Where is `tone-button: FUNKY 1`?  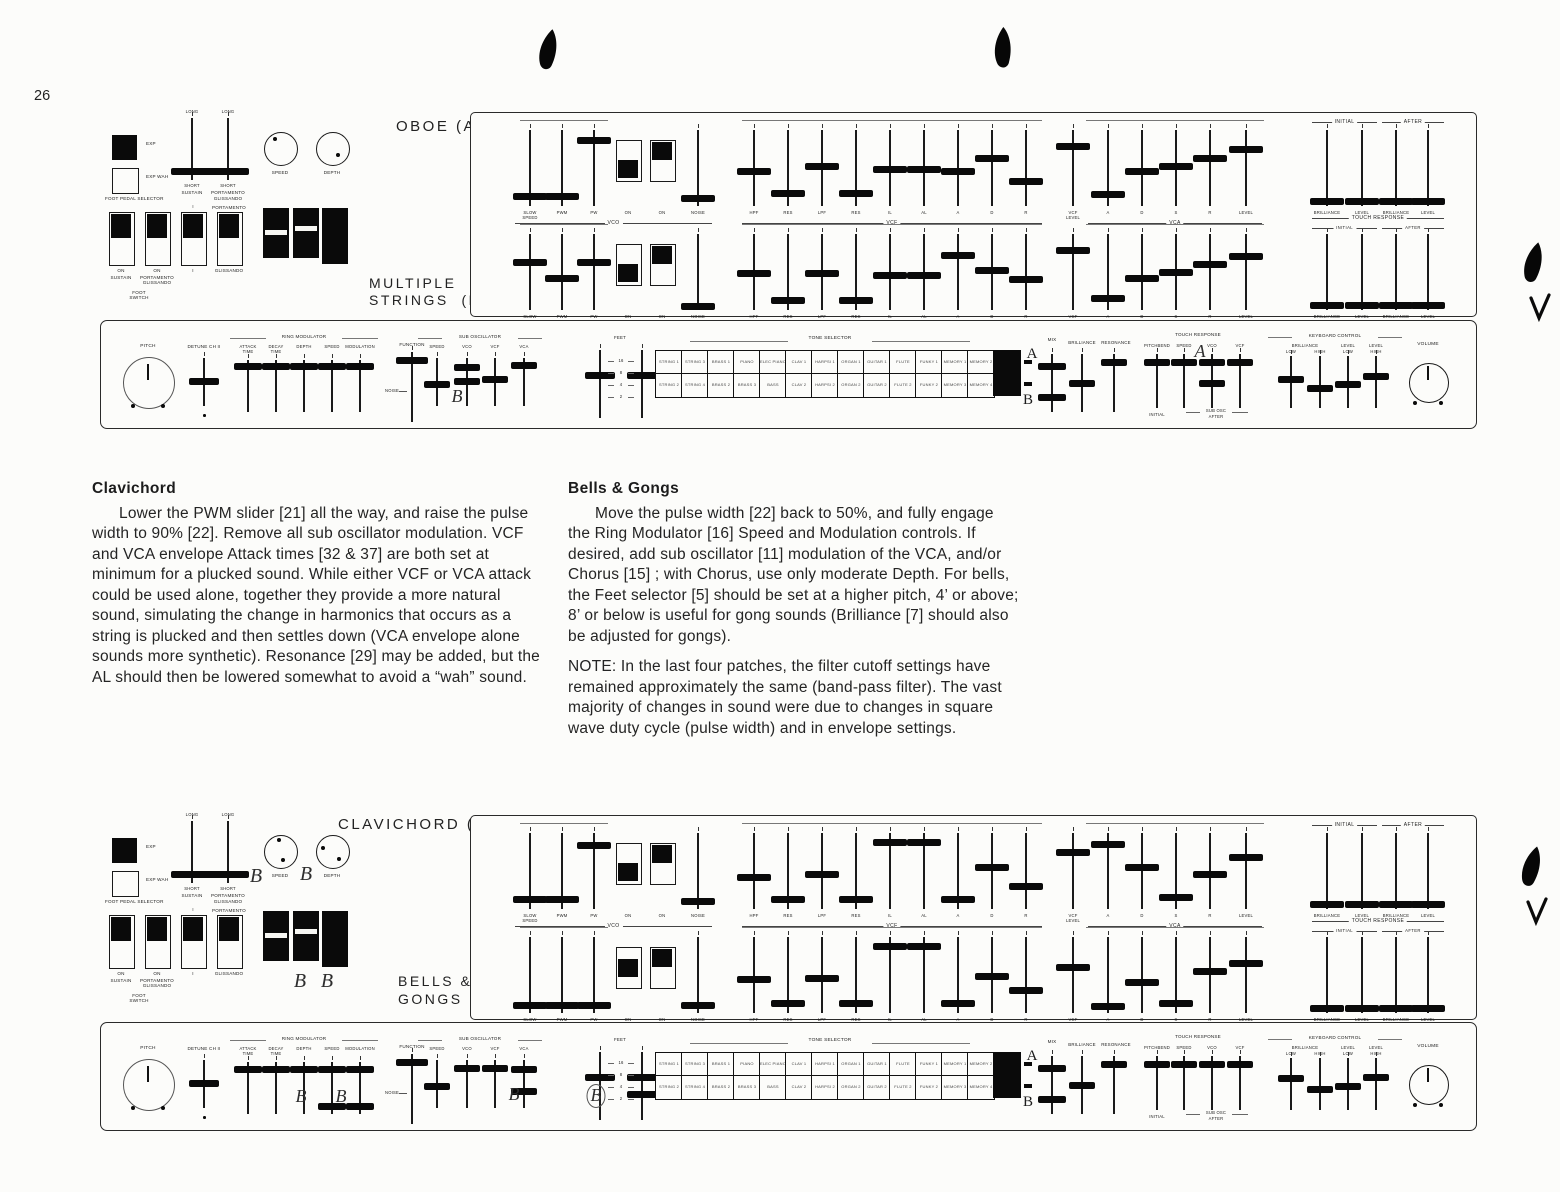 tone-button: FUNKY 1 is located at coordinates (929, 1064).